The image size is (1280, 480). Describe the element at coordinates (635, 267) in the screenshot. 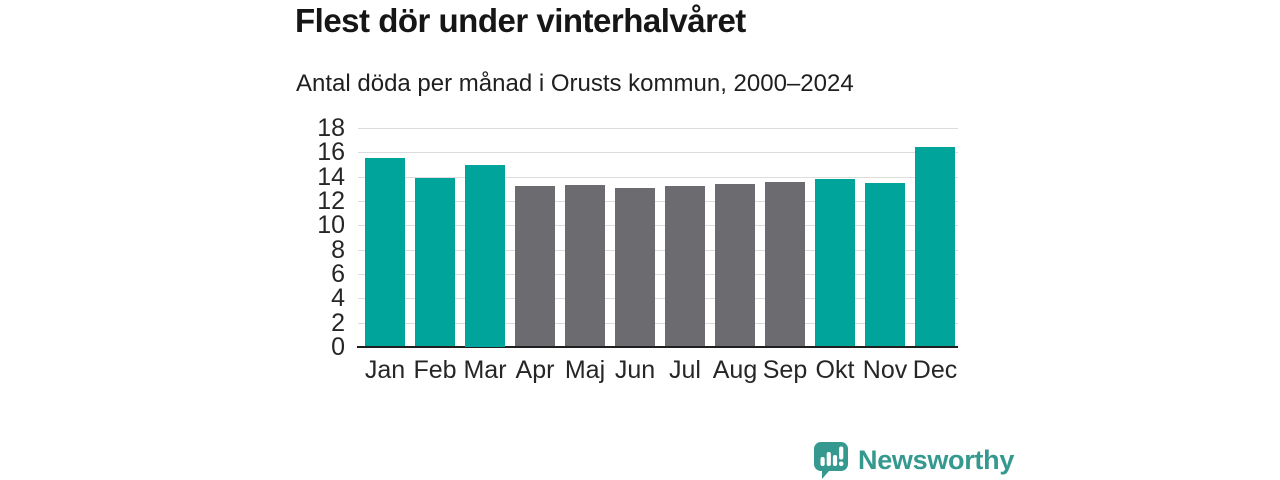

I see `bar-jun` at that location.